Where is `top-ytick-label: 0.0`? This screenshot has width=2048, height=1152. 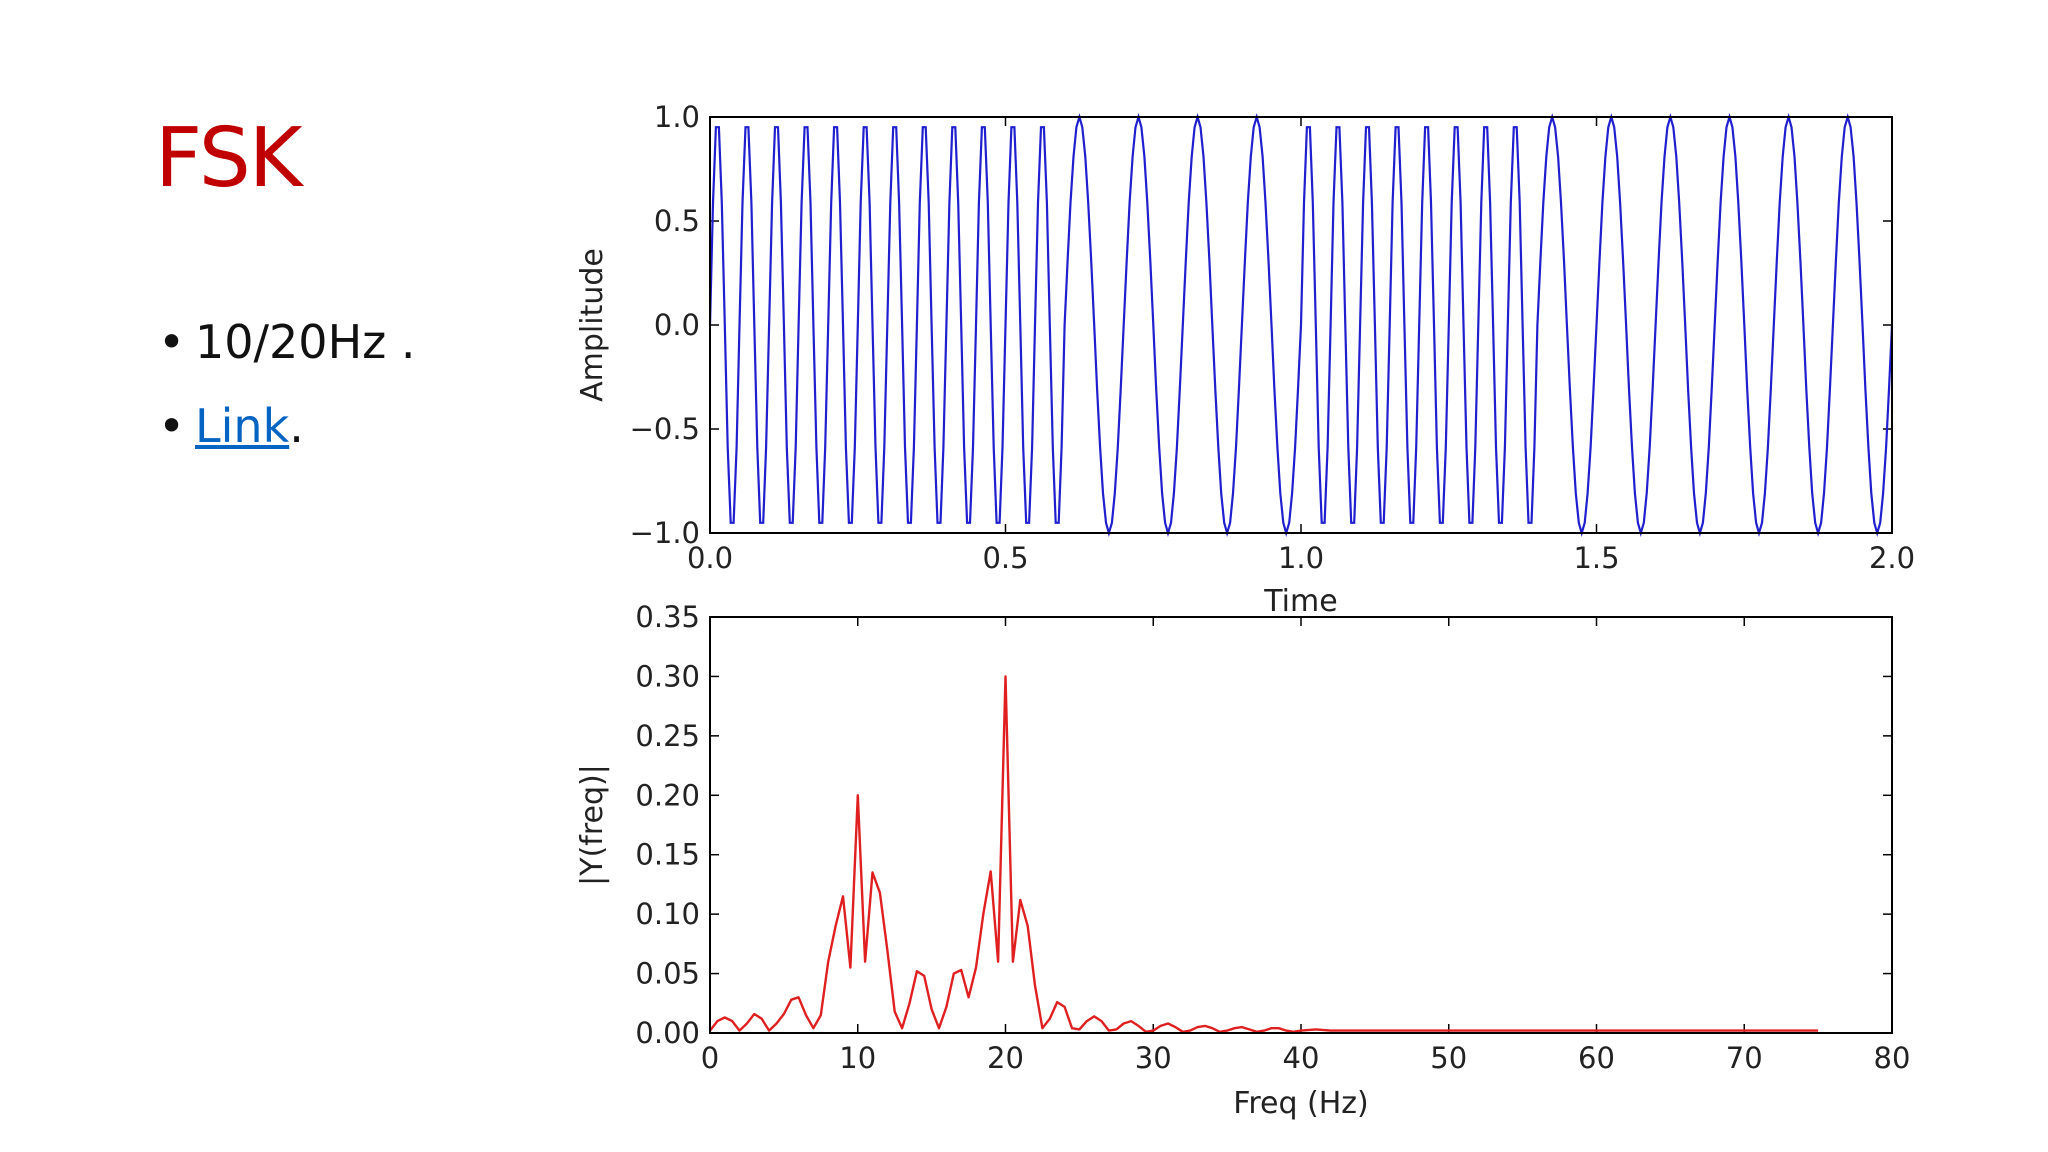
top-ytick-label: 0.0 is located at coordinates (677, 325).